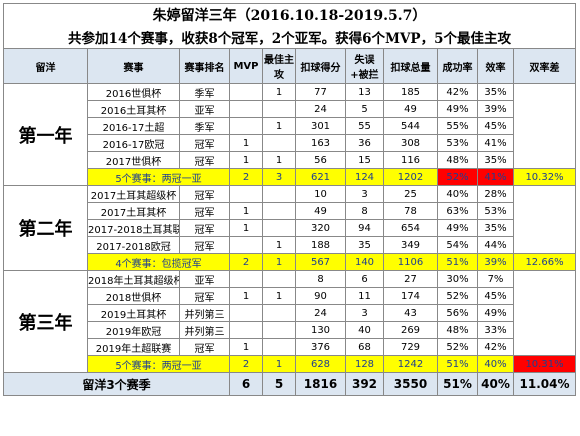  I want to click on cell: 亚军, so click(204, 109).